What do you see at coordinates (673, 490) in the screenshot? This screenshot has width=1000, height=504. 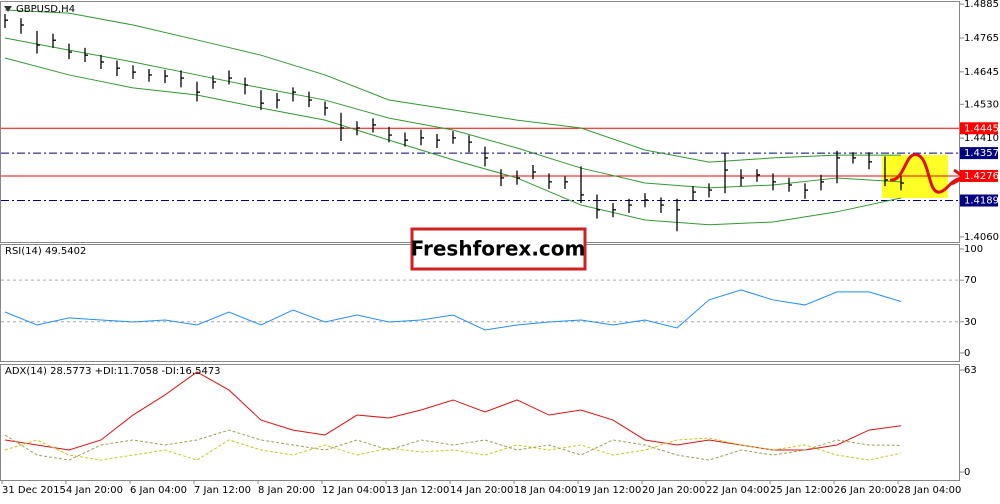 I see `x-tick-label: 20 Jan 20:00` at bounding box center [673, 490].